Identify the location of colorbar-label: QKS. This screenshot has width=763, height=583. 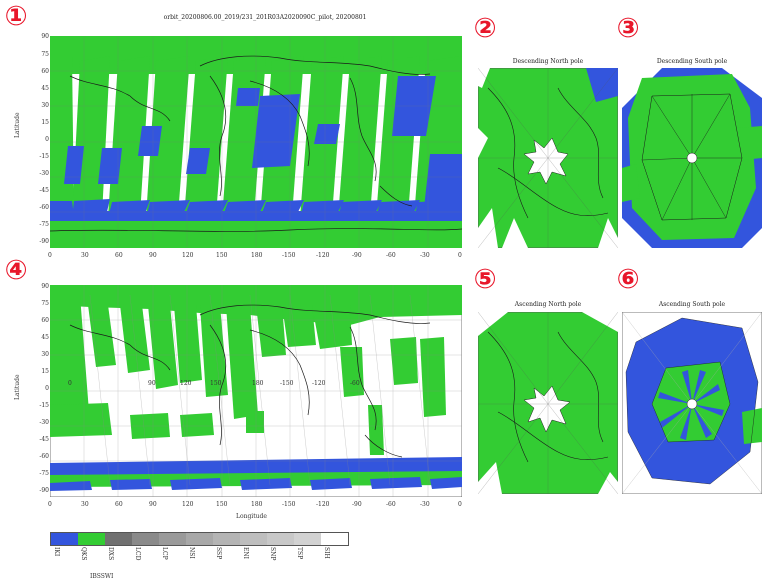
(83, 554).